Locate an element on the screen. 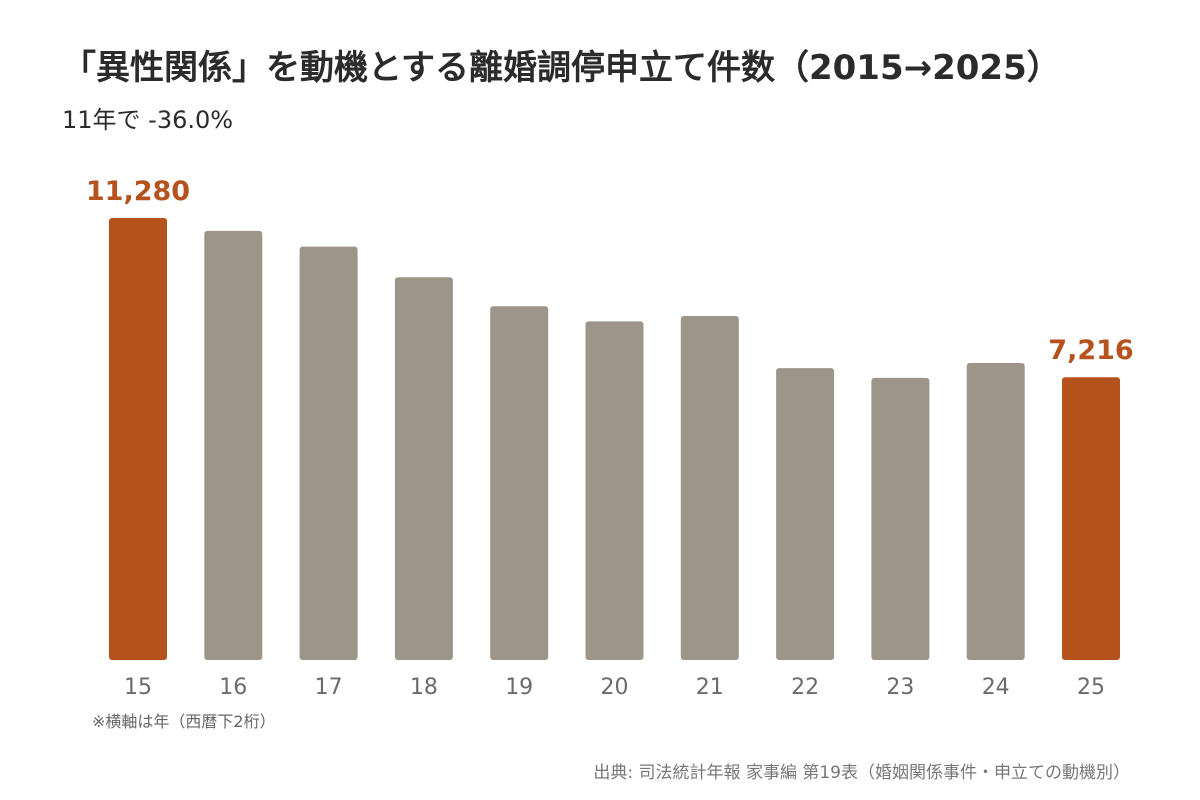 This screenshot has width=1200, height=800. x-tick-label: 18 is located at coordinates (424, 687).